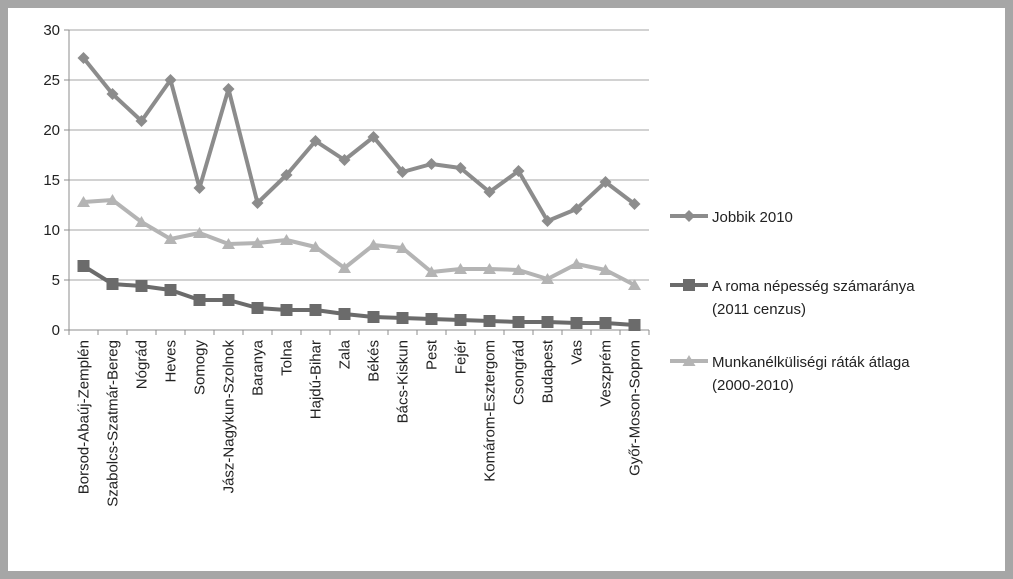  Describe the element at coordinates (753, 385) in the screenshot. I see `legend-label: (2000-2010)` at that location.